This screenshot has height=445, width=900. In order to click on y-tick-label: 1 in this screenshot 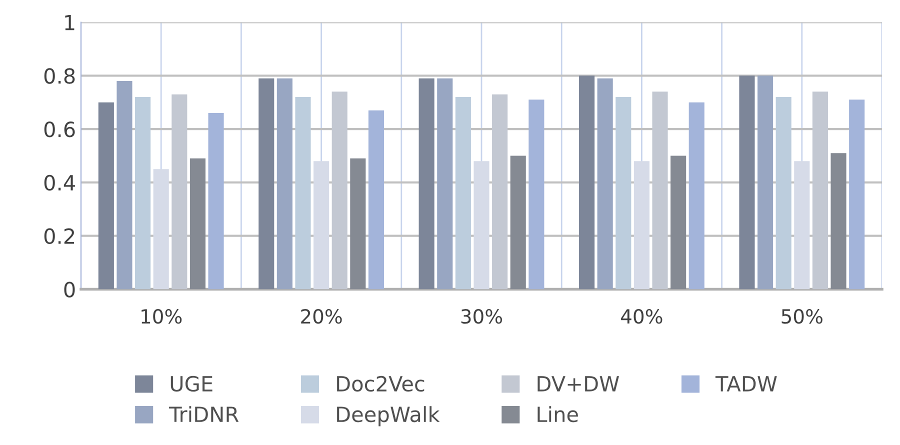, I will do `click(69, 22)`.